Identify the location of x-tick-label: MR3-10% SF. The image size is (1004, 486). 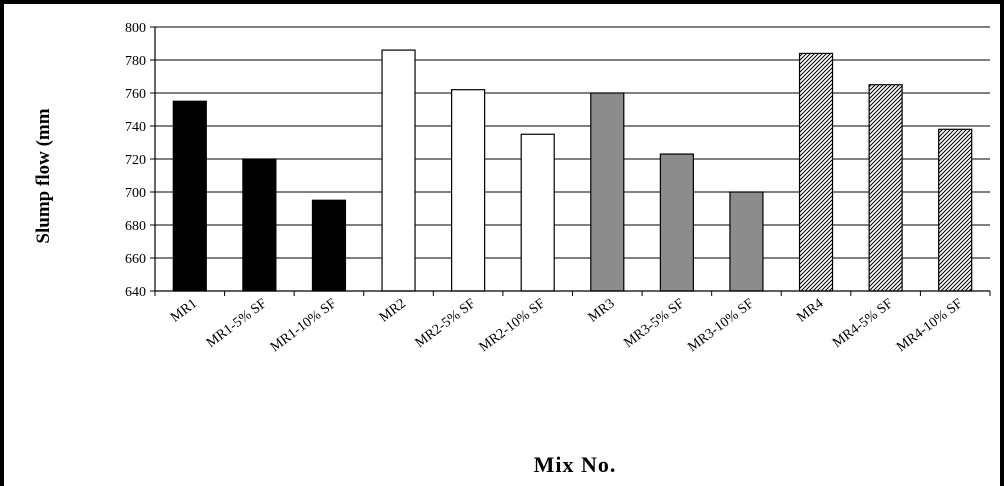
(721, 325).